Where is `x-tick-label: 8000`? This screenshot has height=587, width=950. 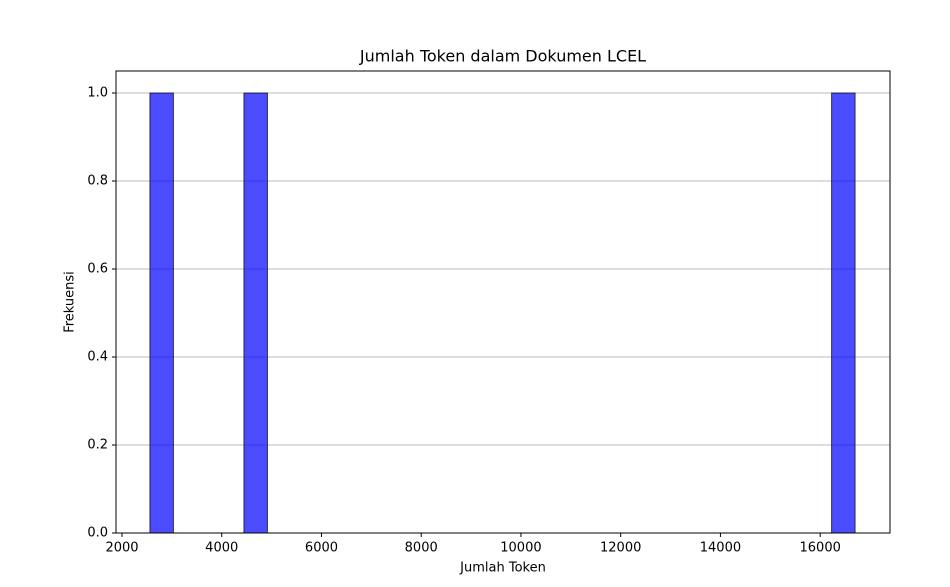
x-tick-label: 8000 is located at coordinates (421, 548).